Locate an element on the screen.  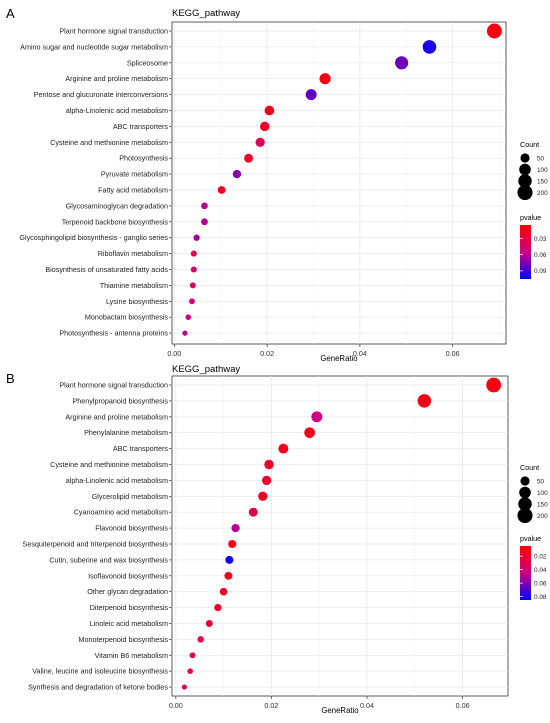
size-legend-label: 50 is located at coordinates (541, 481).